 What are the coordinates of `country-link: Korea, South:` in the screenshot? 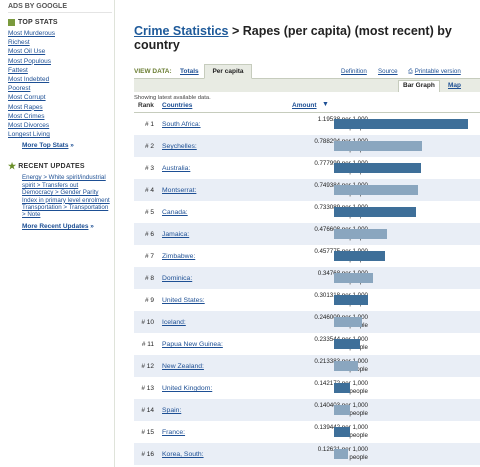 It's located at (183, 454).